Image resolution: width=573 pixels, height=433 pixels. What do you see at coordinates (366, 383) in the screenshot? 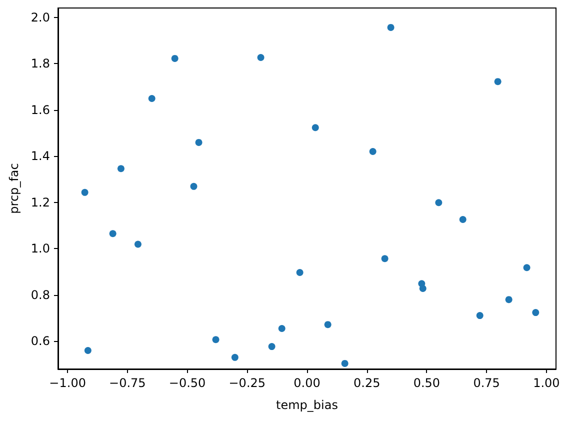
I see `x-tick-label: 0.25` at bounding box center [366, 383].